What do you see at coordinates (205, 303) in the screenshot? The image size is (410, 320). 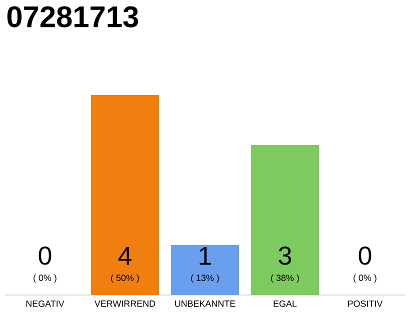 I see `x-tick-label: UNBEKANNTE` at bounding box center [205, 303].